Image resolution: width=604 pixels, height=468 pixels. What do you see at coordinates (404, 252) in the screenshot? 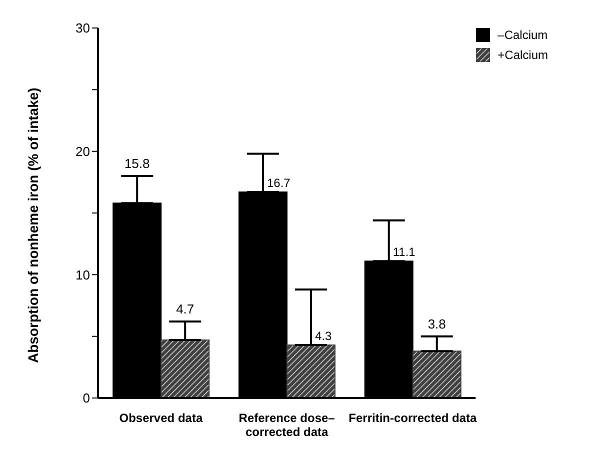
I see `data-label: 11.1` at bounding box center [404, 252].